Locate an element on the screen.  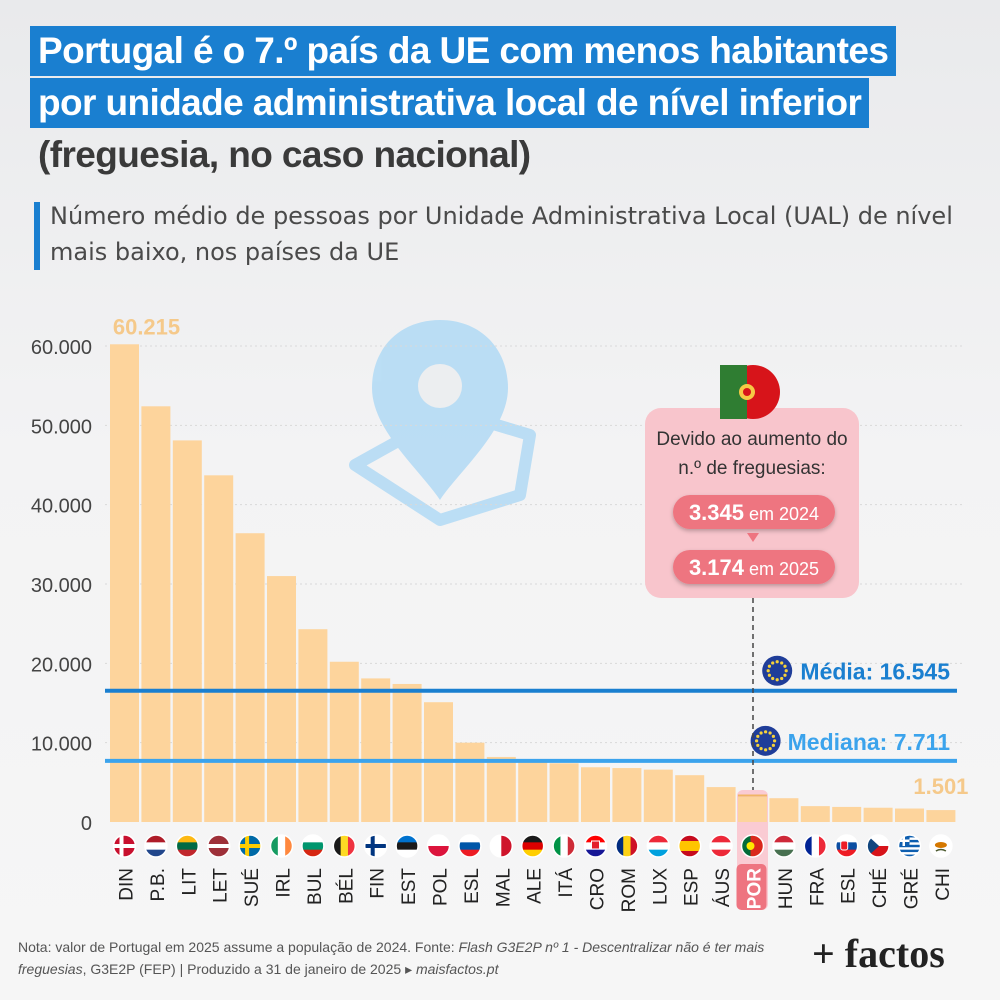
highlight-label-bg is located at coordinates (751, 887).